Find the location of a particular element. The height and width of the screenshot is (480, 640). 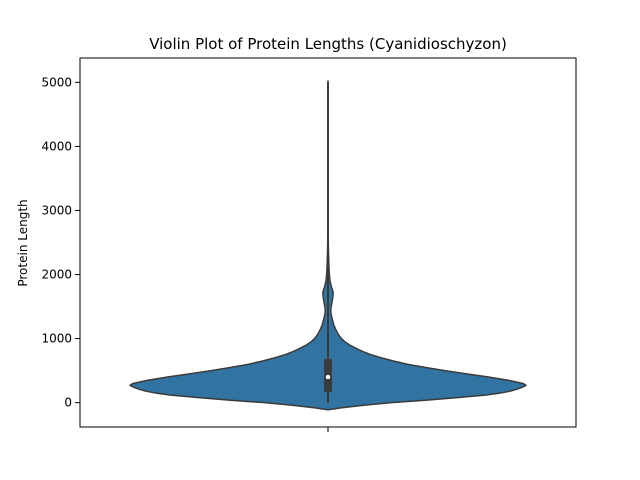

y-tick-label: 4000 is located at coordinates (56, 146).